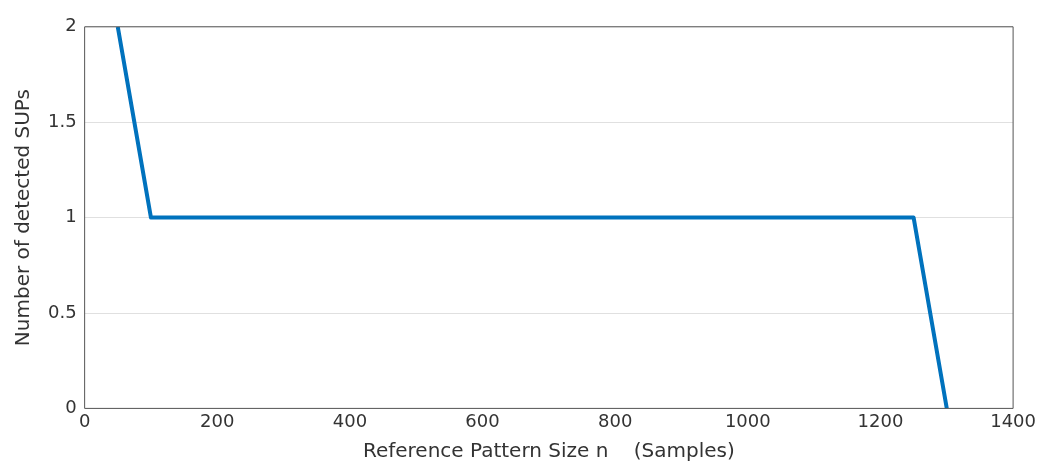 The width and height of the screenshot is (1047, 476). I want to click on x-tick-label: 400, so click(350, 420).